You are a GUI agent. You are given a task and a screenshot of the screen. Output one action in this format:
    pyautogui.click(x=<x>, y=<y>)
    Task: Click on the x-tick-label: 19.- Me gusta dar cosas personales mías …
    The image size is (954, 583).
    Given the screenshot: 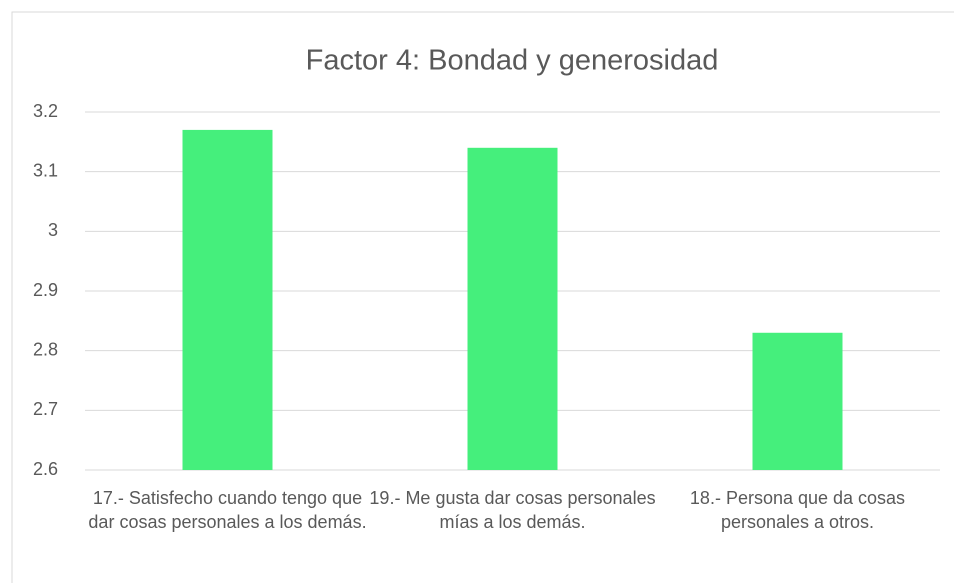 What is the action you would take?
    pyautogui.click(x=512, y=510)
    